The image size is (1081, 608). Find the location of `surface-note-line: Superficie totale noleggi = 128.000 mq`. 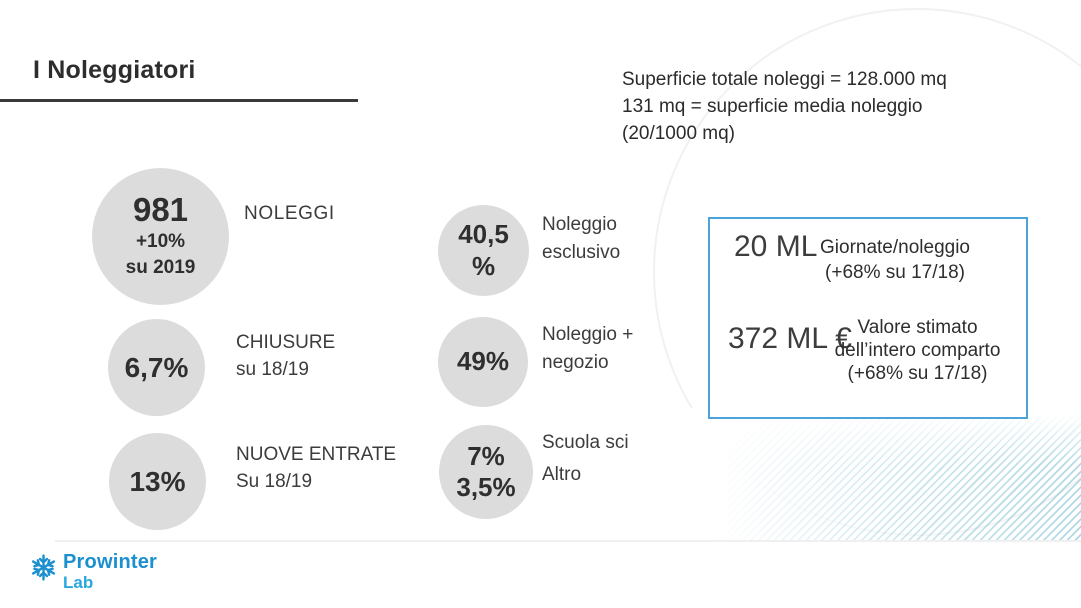

surface-note-line: Superficie totale noleggi = 128.000 mq is located at coordinates (784, 79).